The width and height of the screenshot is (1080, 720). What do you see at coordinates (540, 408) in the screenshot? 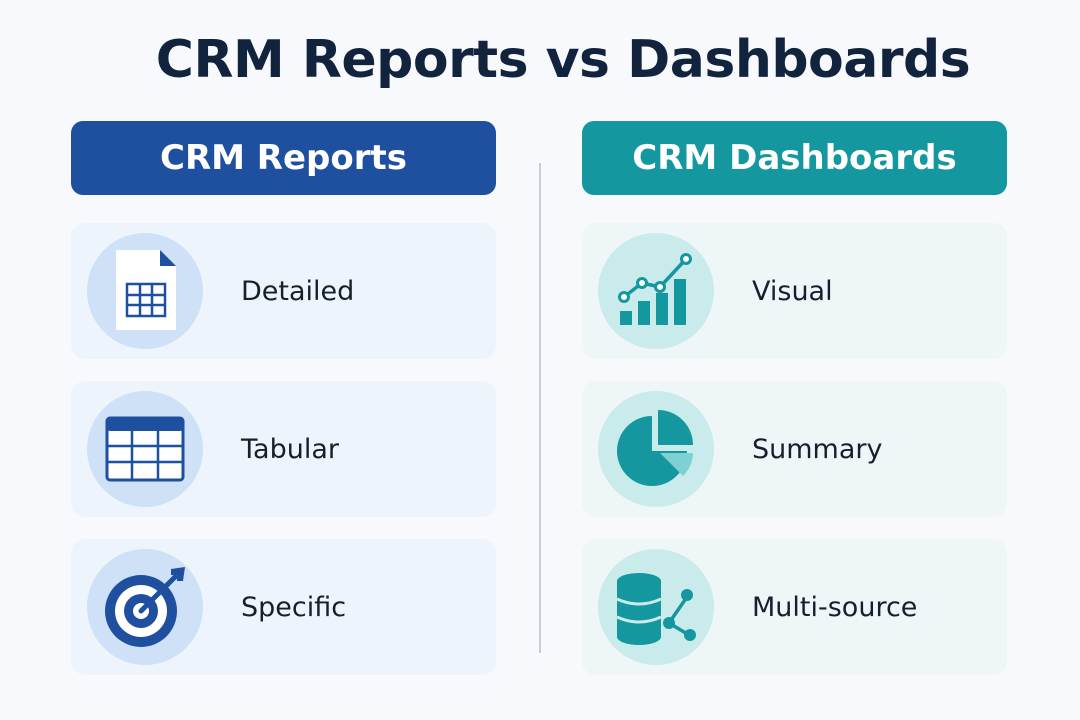
I see `column-divider` at bounding box center [540, 408].